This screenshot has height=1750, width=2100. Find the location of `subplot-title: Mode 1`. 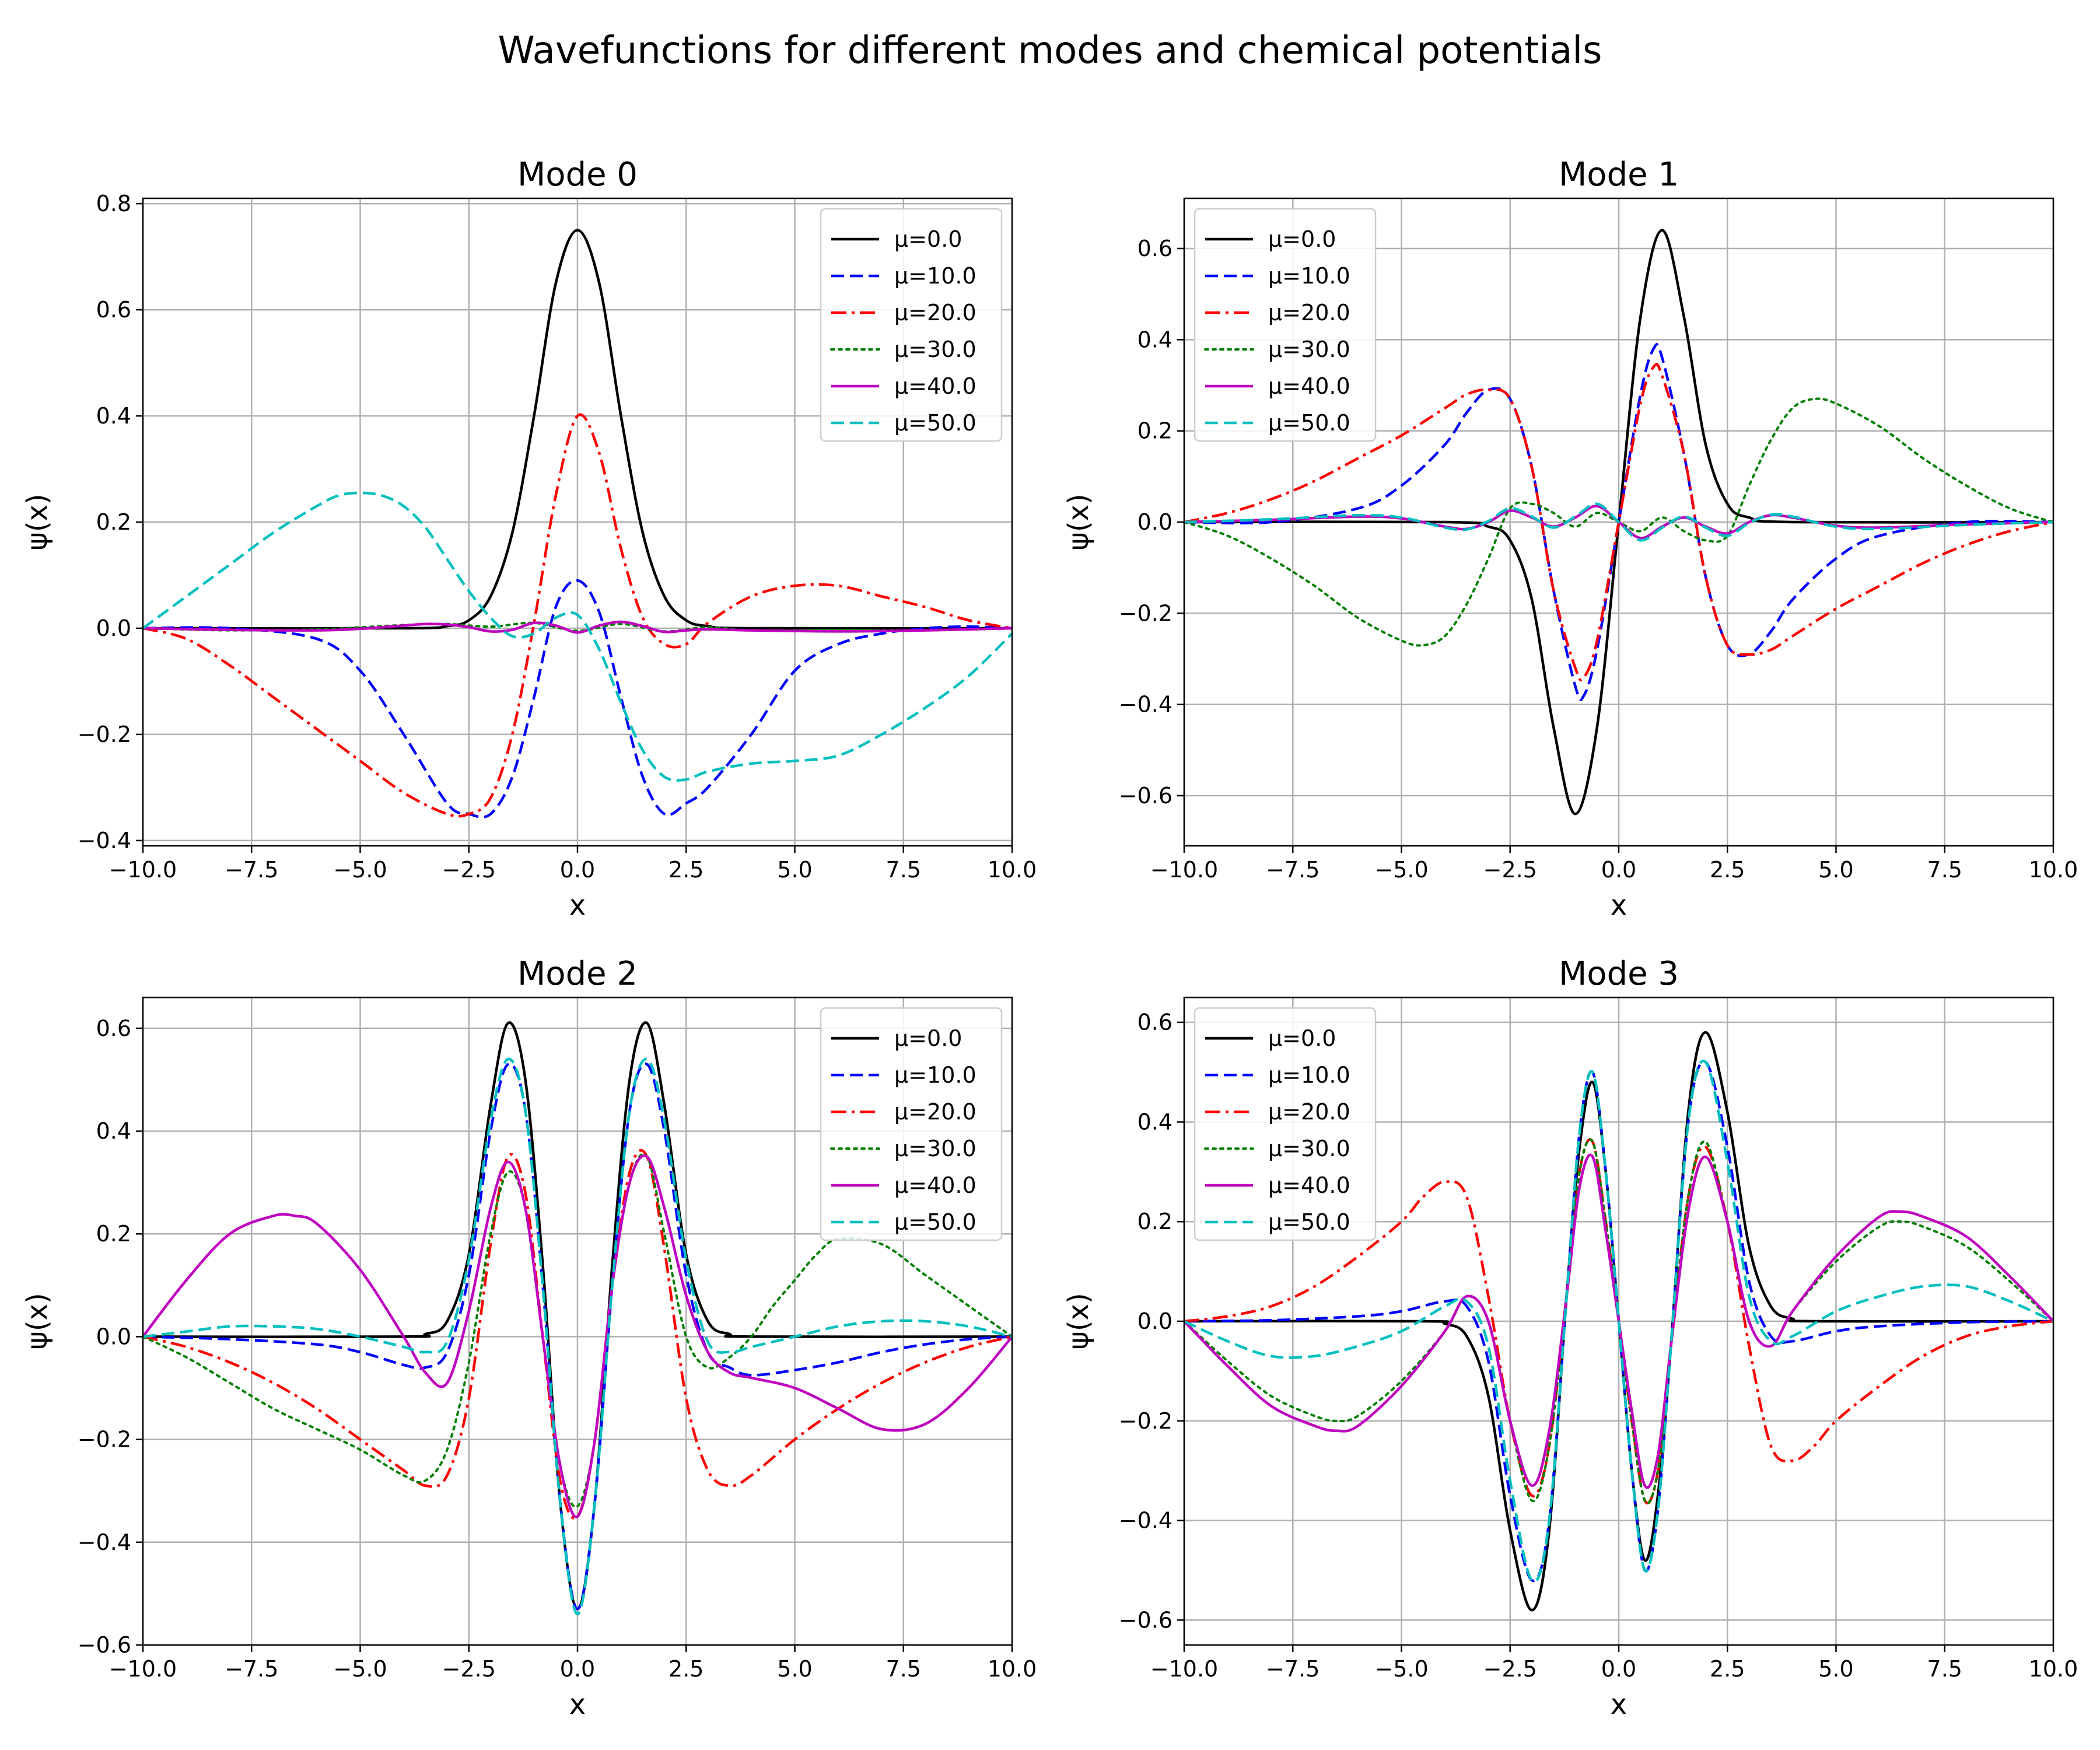

subplot-title: Mode 1 is located at coordinates (1619, 175).